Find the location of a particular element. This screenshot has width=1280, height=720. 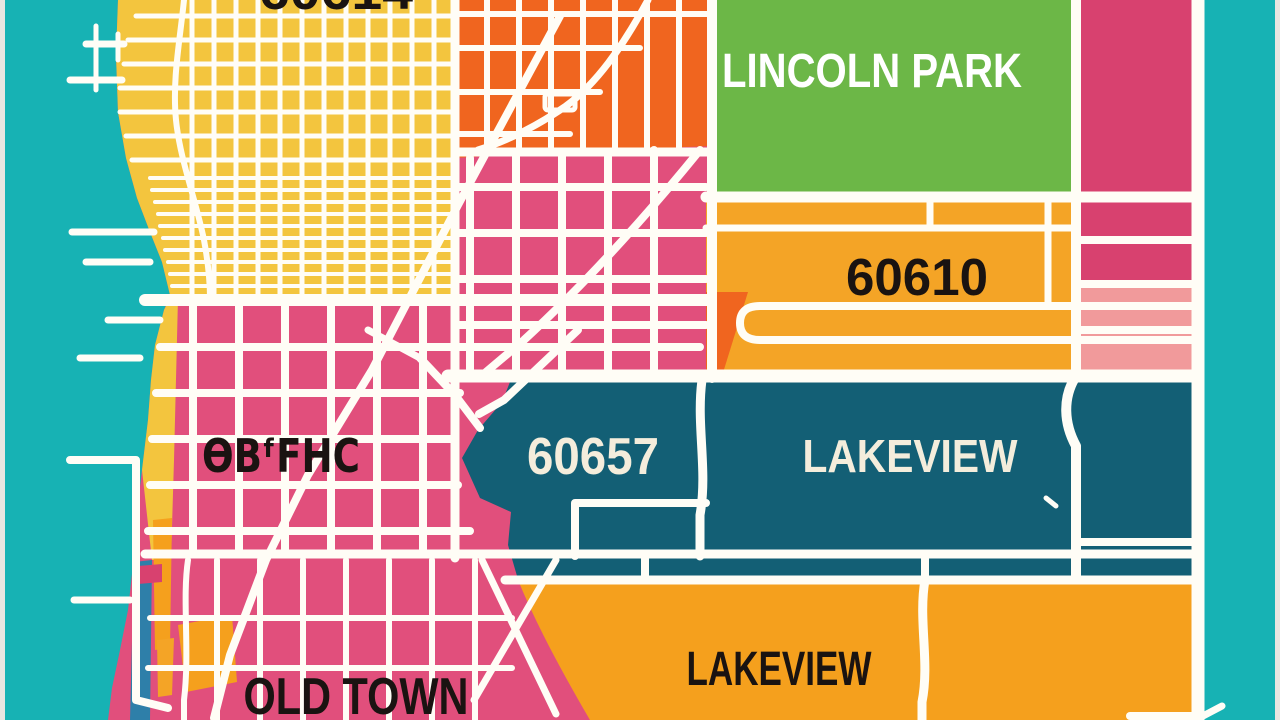

road-oldtown-shore-wavy is located at coordinates (186, 638).